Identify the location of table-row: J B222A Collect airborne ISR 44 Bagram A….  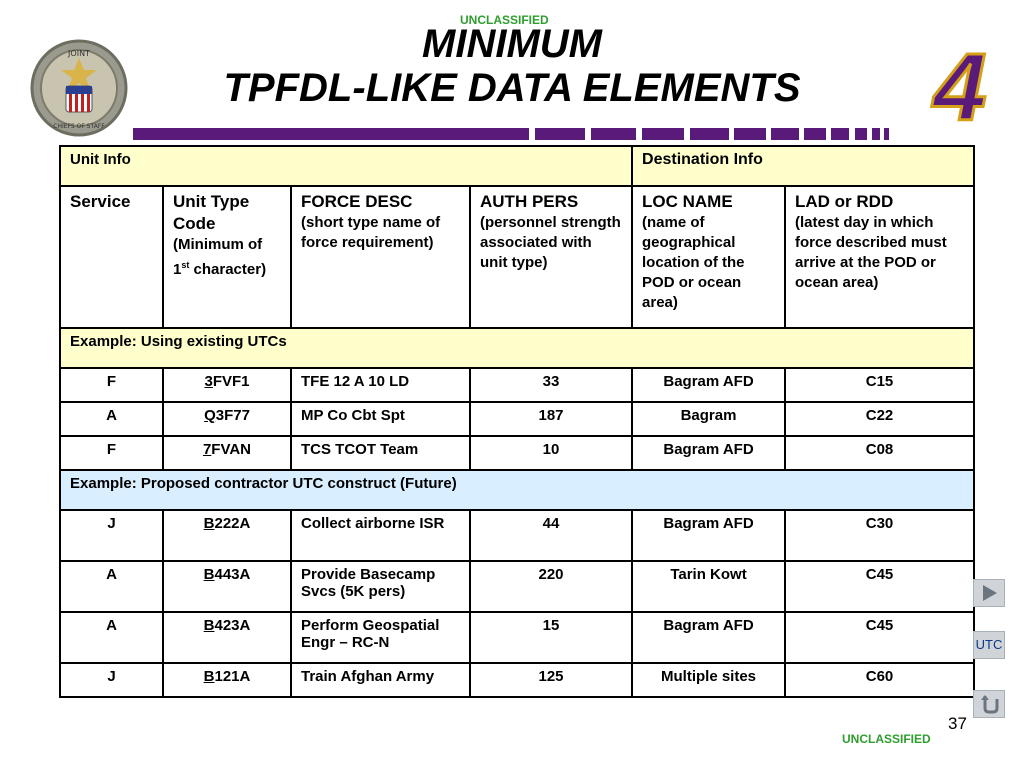
(517, 535).